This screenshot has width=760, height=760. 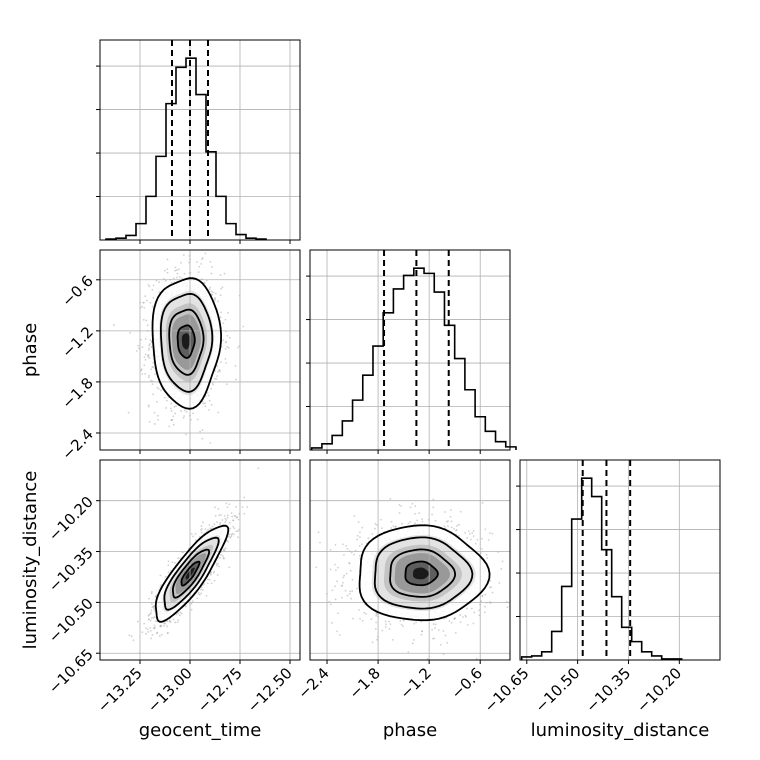 I want to click on axes-frame, so click(x=200, y=140).